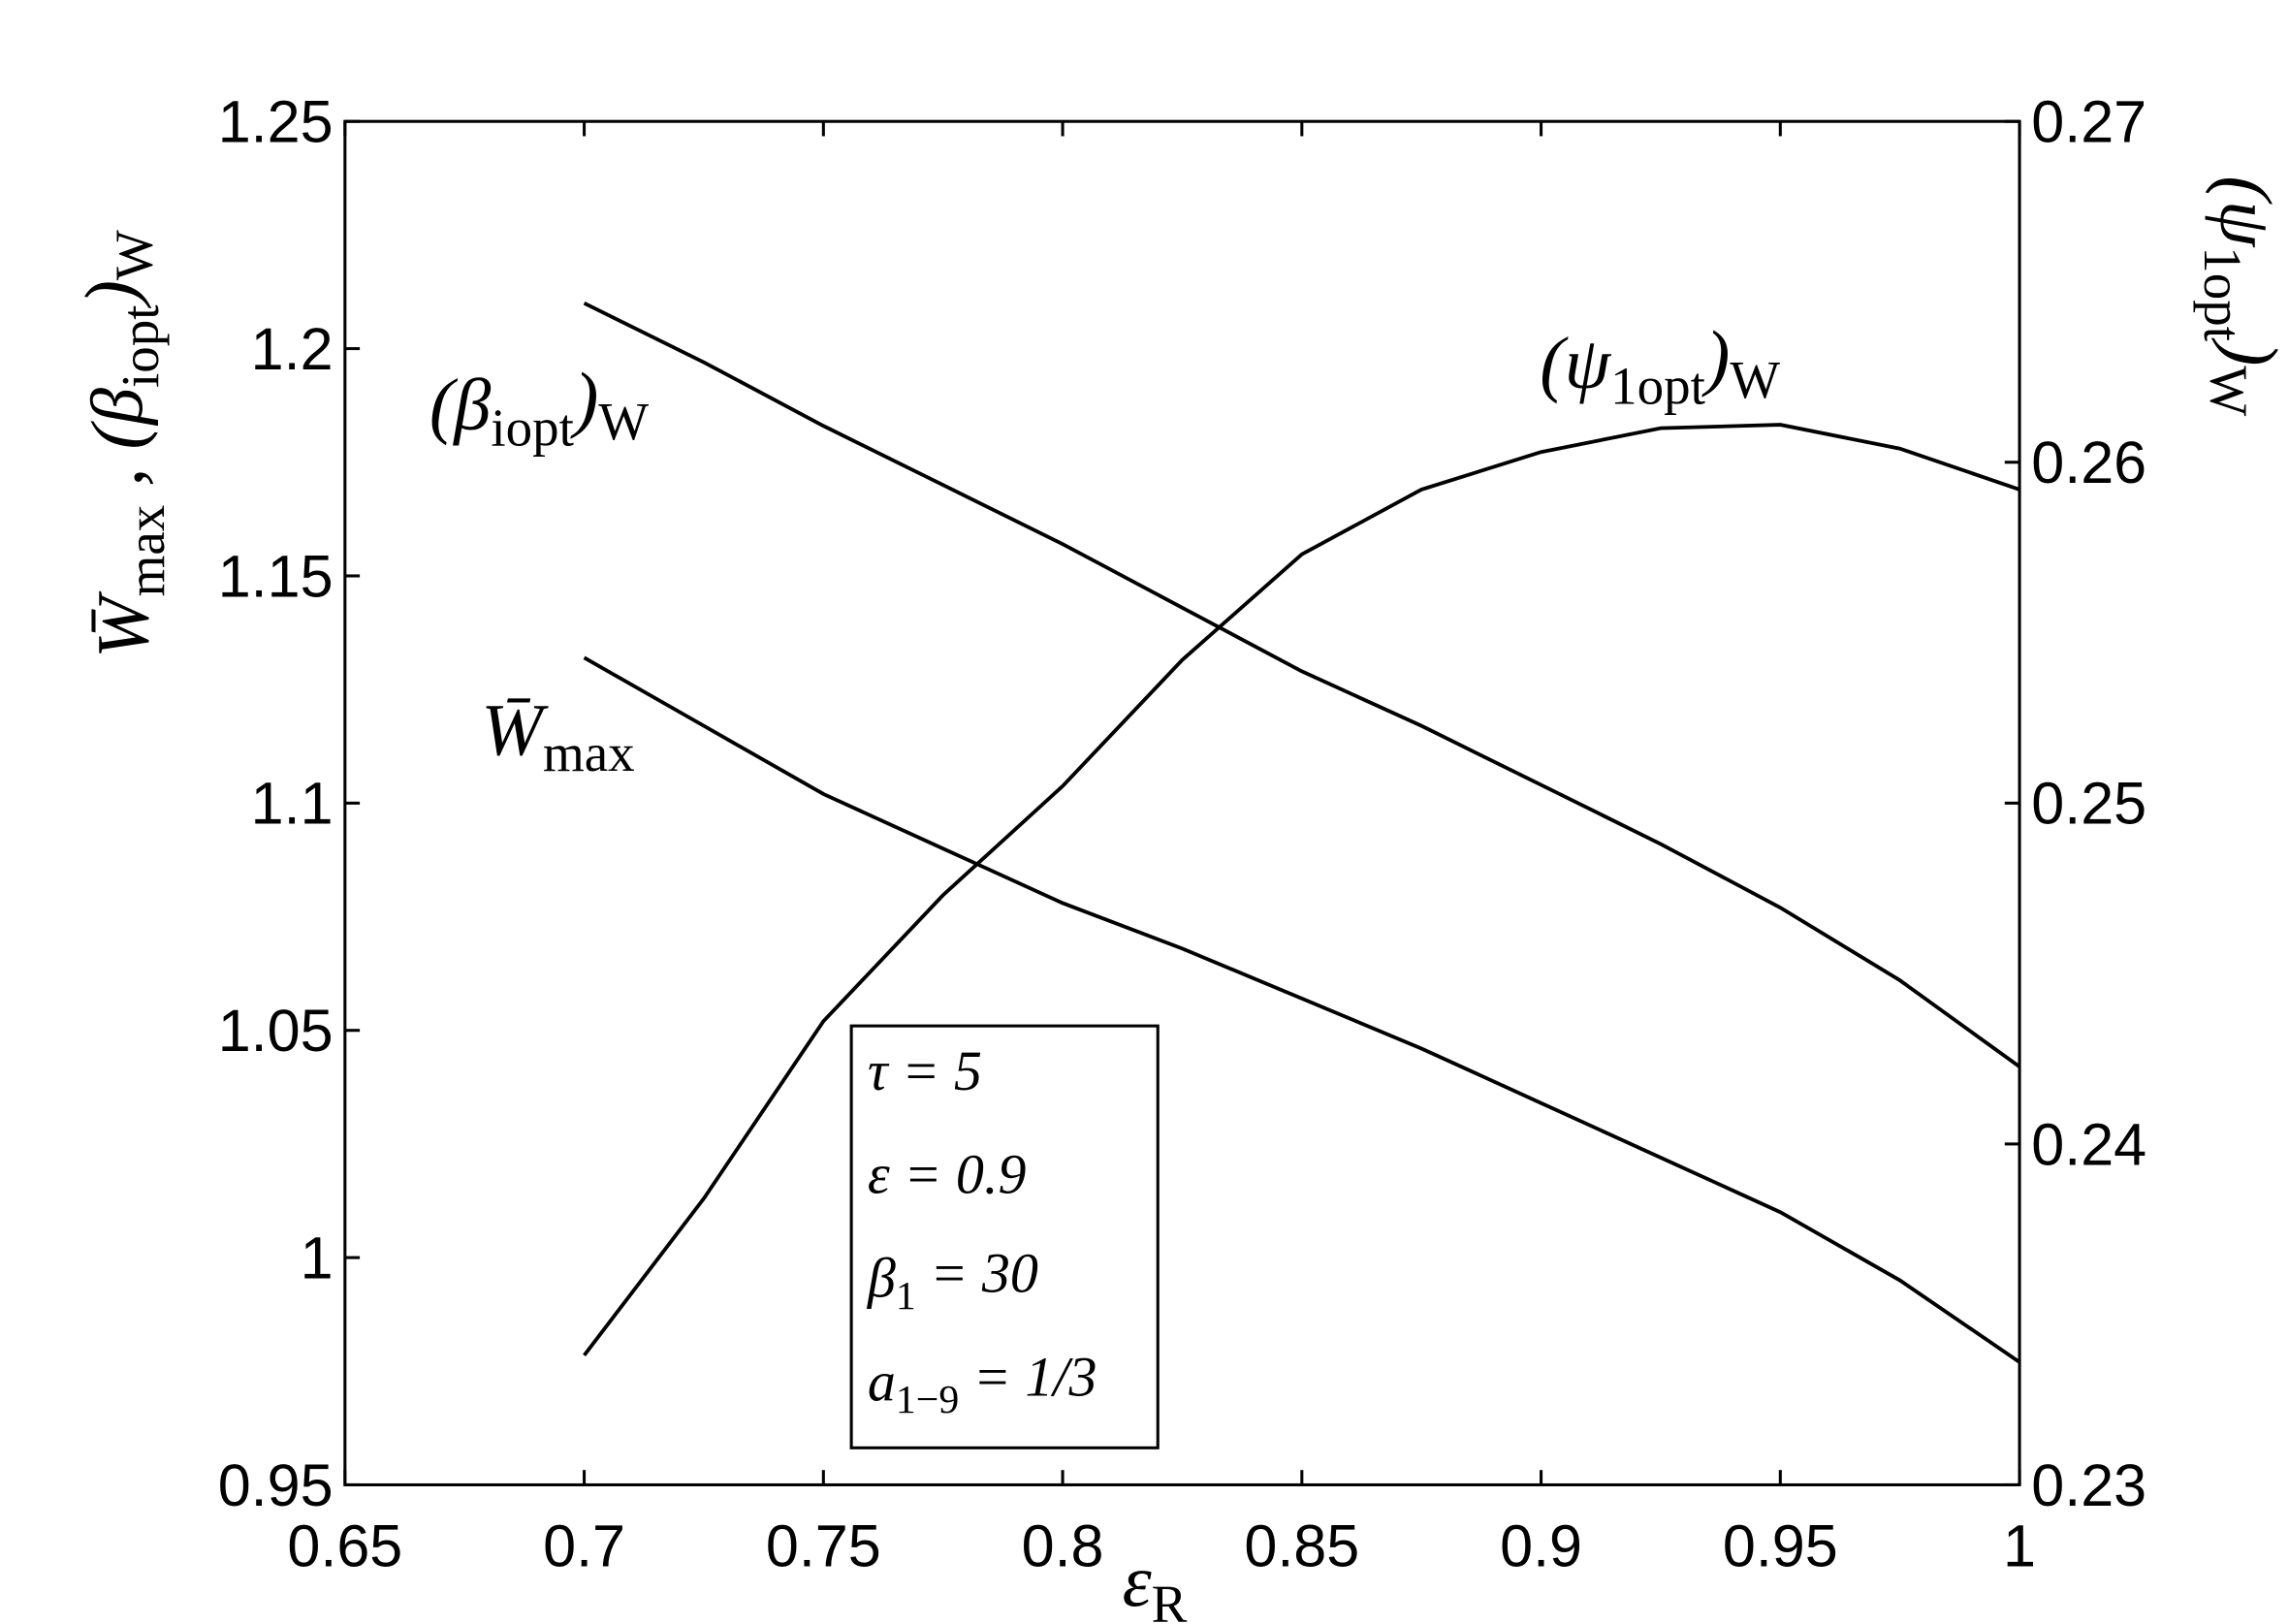 Image resolution: width=2289 pixels, height=1624 pixels. I want to click on series-label: (βiopt)W, so click(539, 407).